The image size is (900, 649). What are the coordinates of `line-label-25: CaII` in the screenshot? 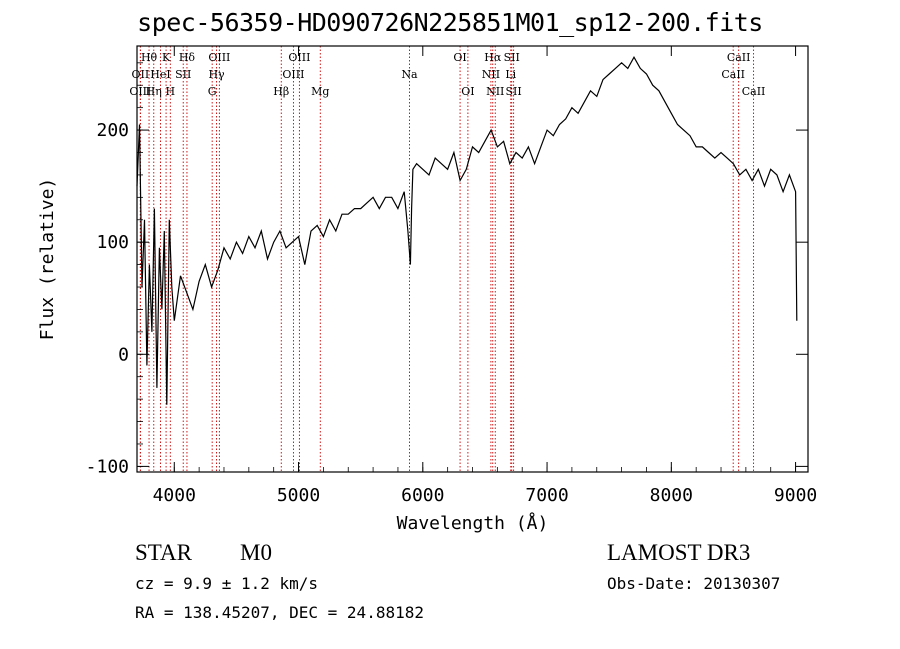 It's located at (739, 57).